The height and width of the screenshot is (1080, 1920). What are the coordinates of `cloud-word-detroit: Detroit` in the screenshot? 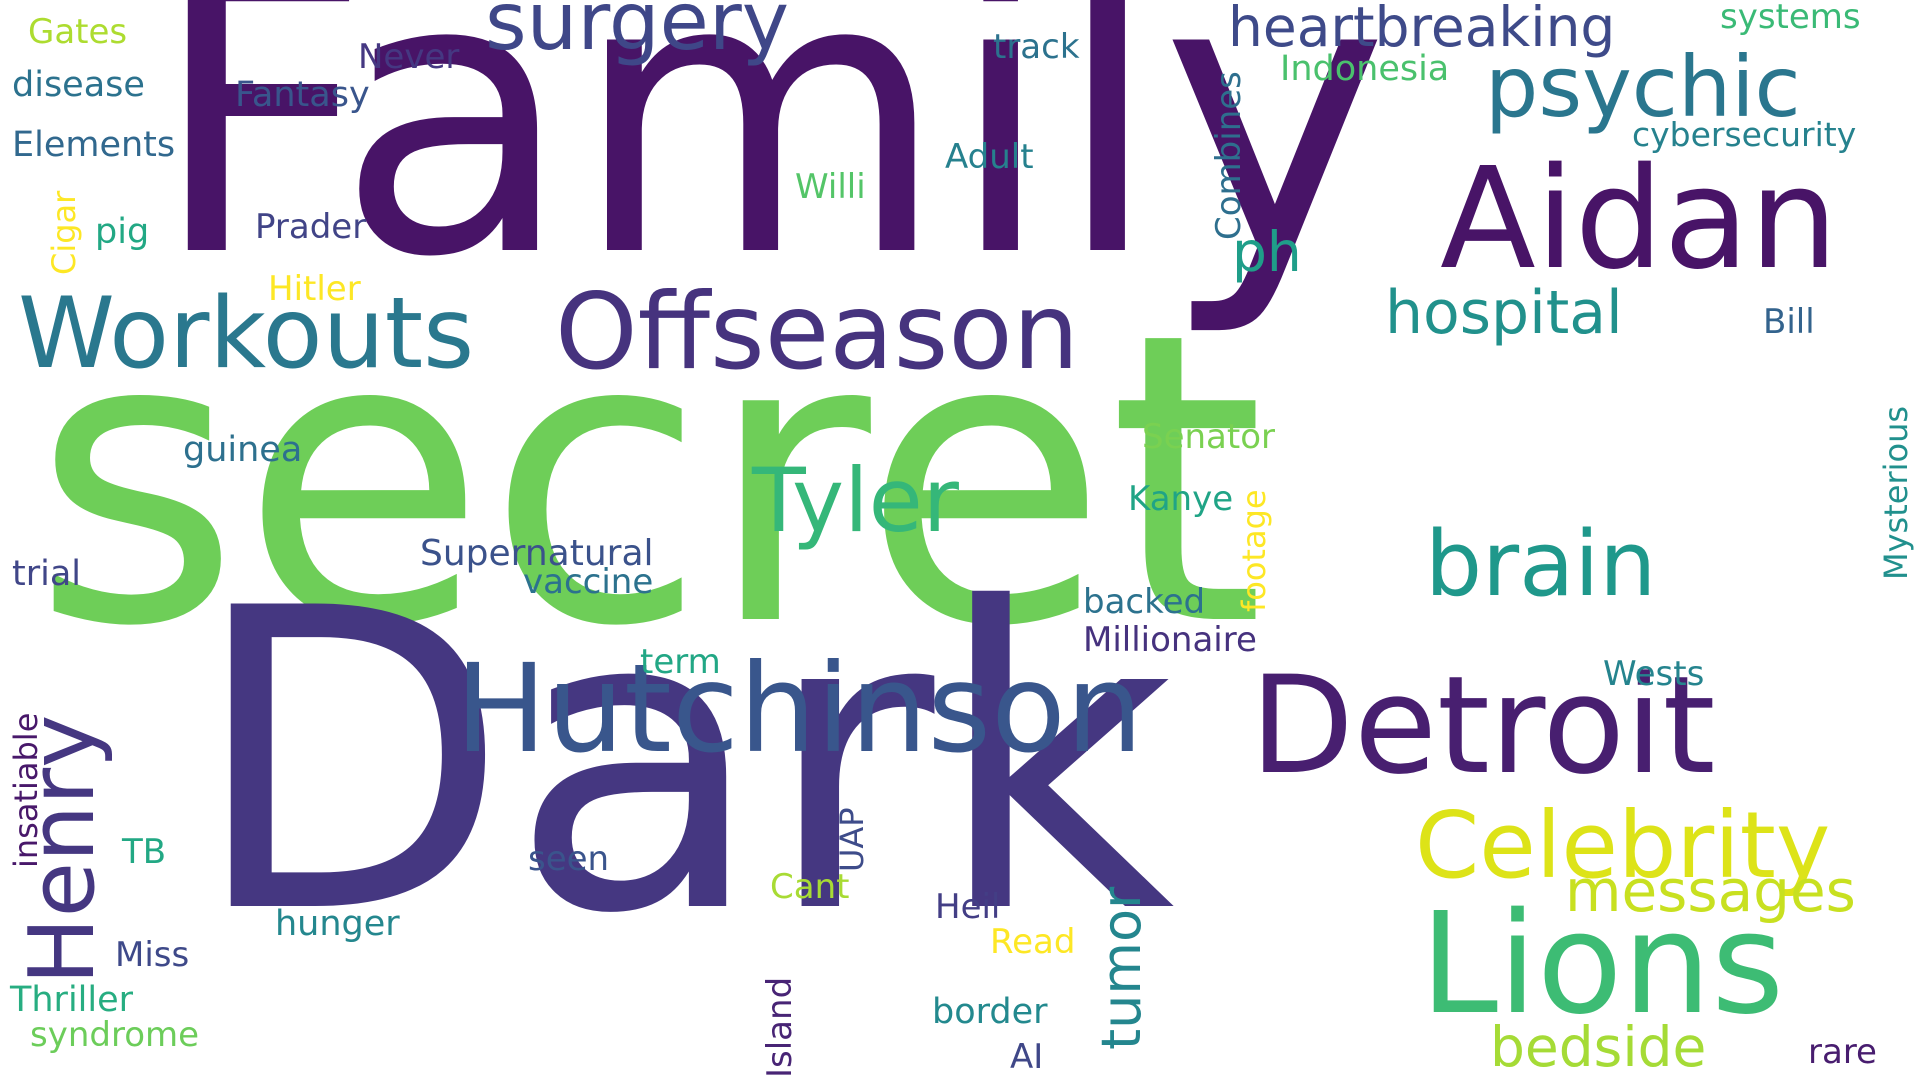 It's located at (1483, 725).